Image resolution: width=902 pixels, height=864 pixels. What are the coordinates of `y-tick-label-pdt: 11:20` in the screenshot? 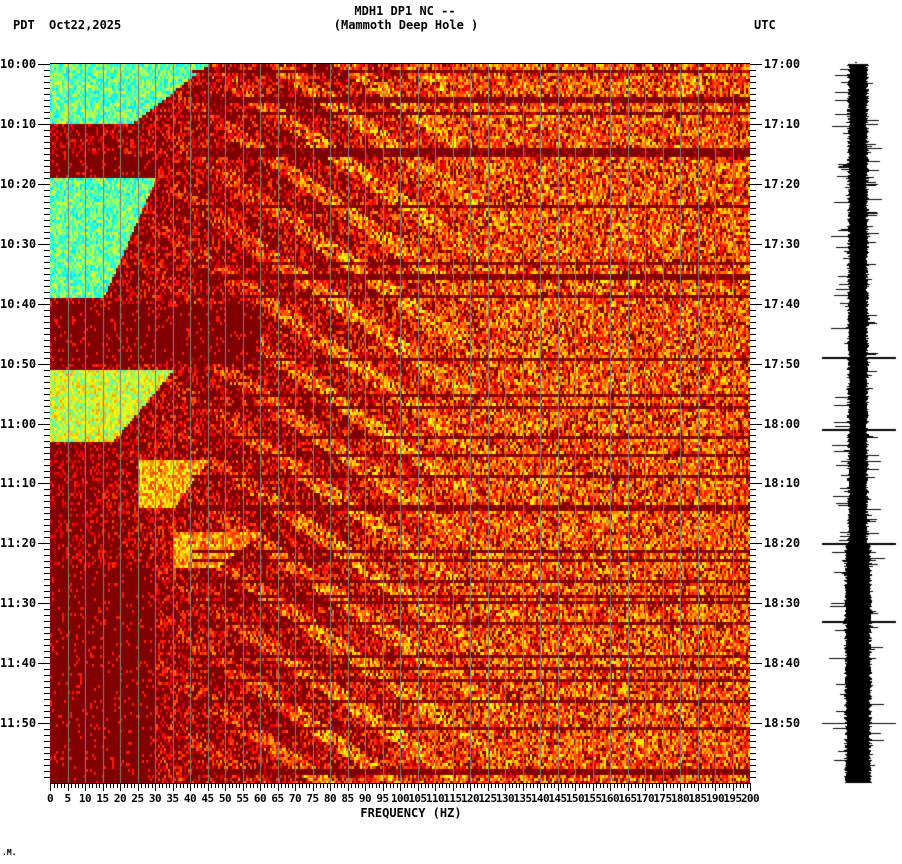 It's located at (18, 543).